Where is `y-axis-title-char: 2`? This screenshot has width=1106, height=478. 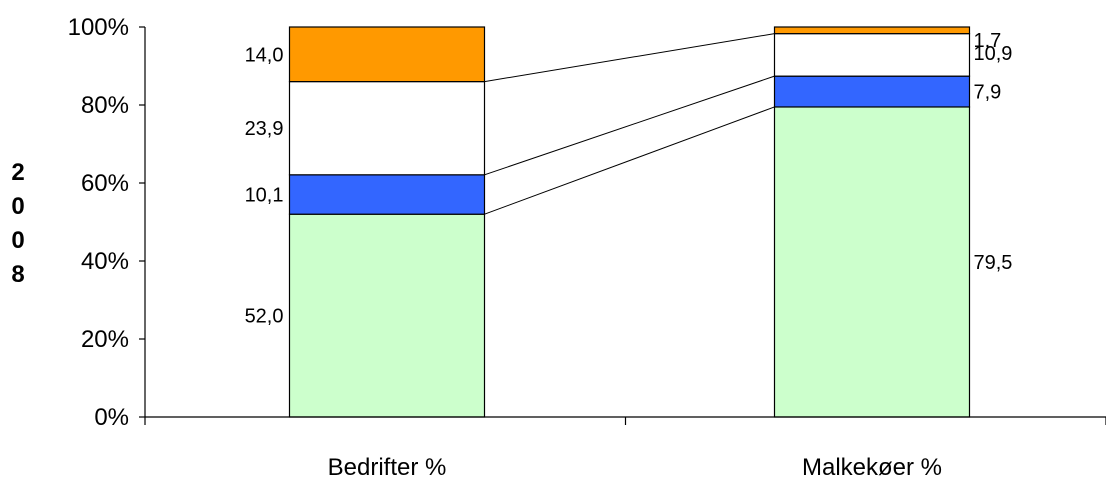
y-axis-title-char: 2 is located at coordinates (17, 172).